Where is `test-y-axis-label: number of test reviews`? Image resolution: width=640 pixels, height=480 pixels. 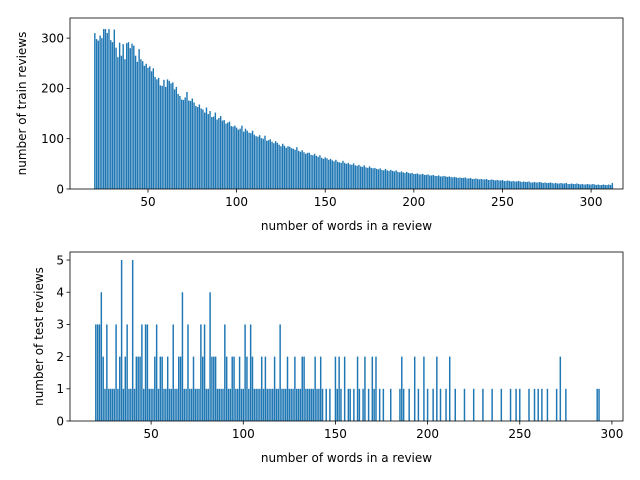 test-y-axis-label: number of test reviews is located at coordinates (39, 336).